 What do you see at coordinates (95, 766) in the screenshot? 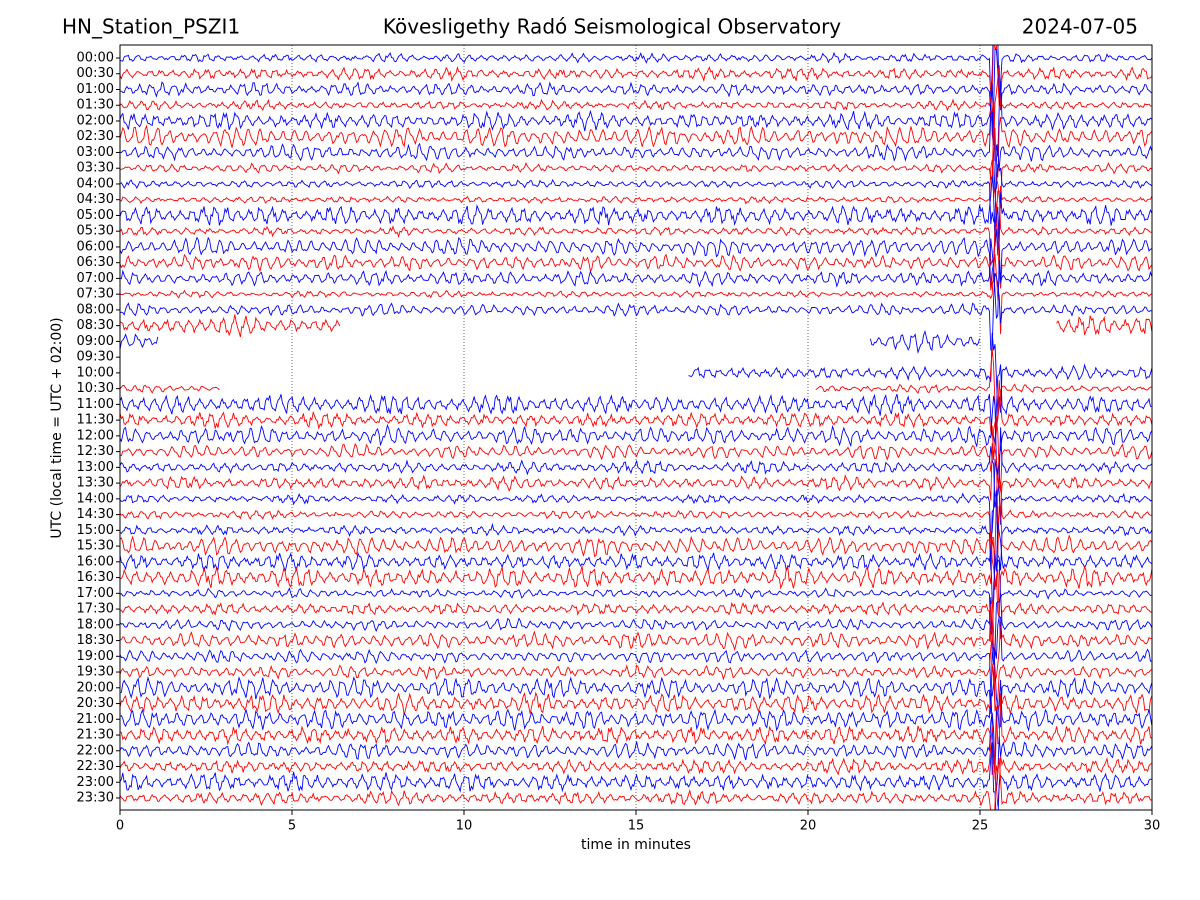
I see `y-tick-label: 22:30` at bounding box center [95, 766].